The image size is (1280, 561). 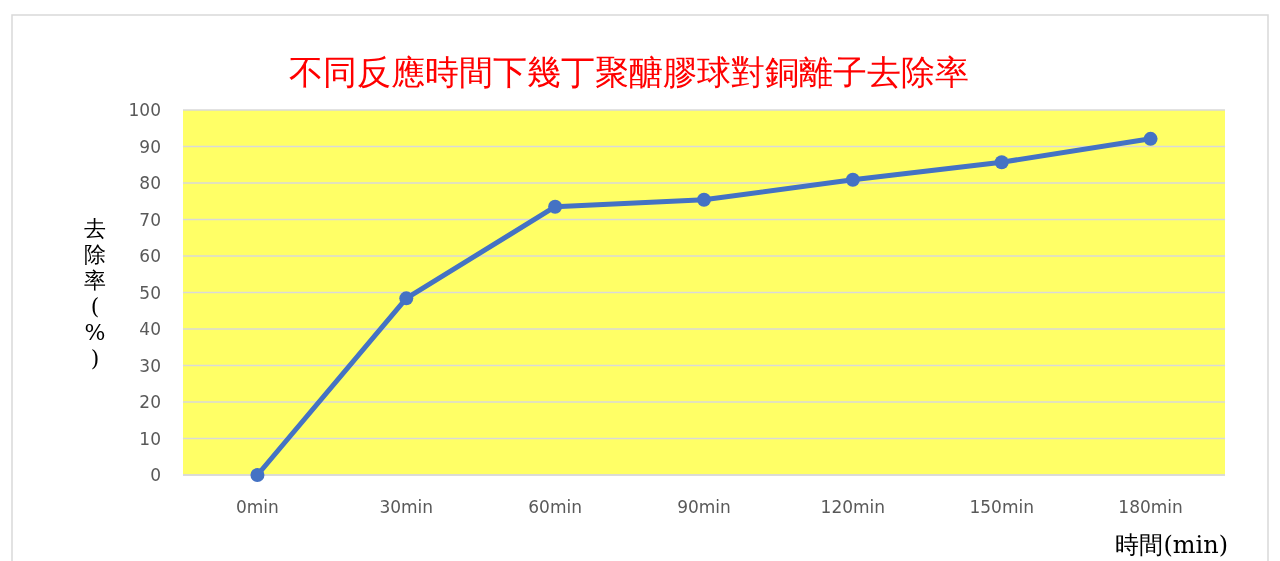 What do you see at coordinates (704, 507) in the screenshot?
I see `x-tick-label: 90min` at bounding box center [704, 507].